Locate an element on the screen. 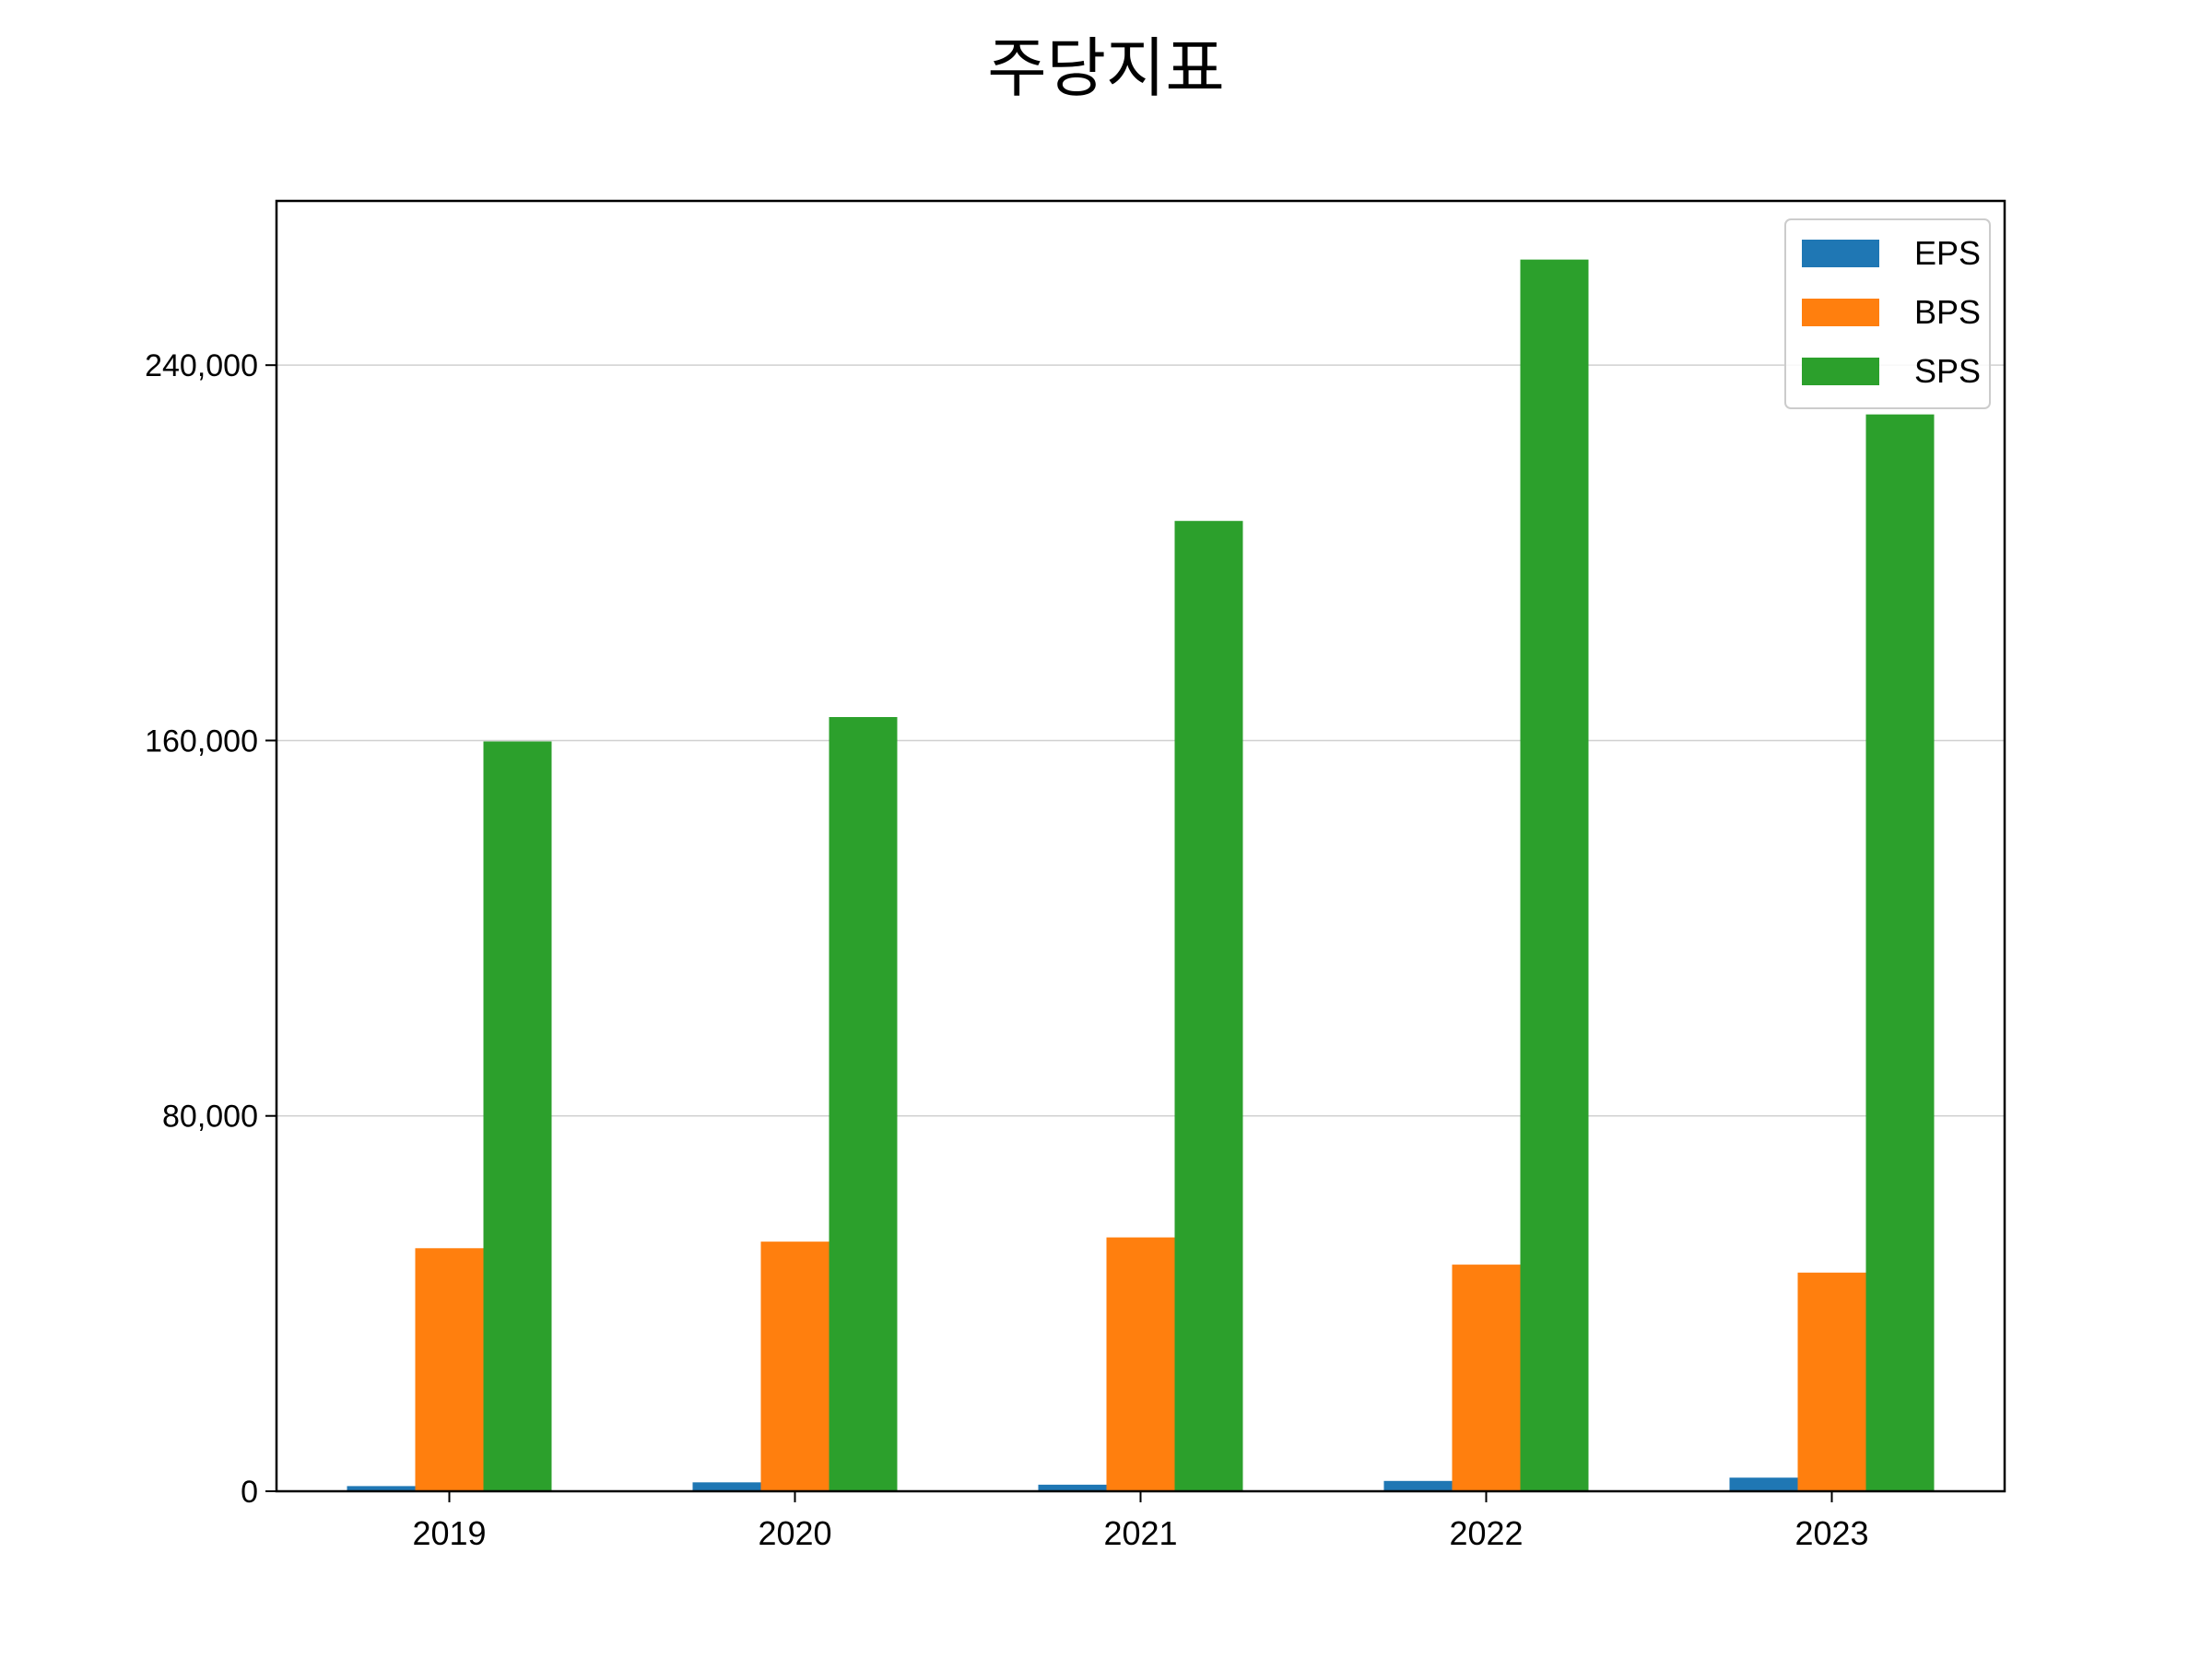  y-tick-label: 80,000 is located at coordinates (210, 1117).